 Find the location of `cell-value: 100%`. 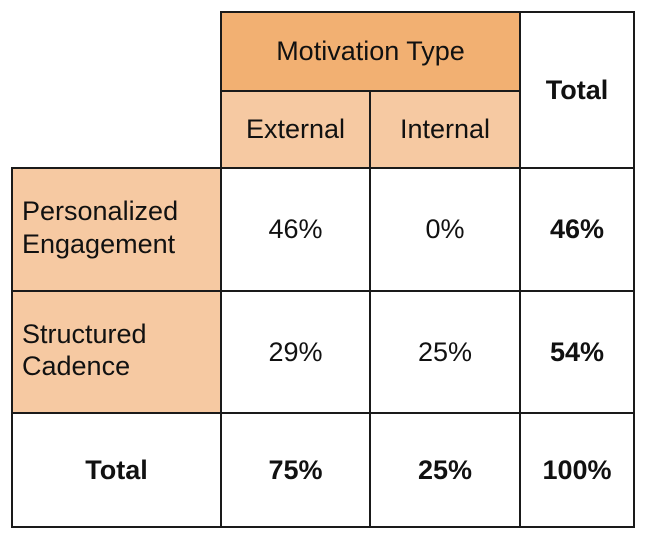

cell-value: 100% is located at coordinates (577, 469).